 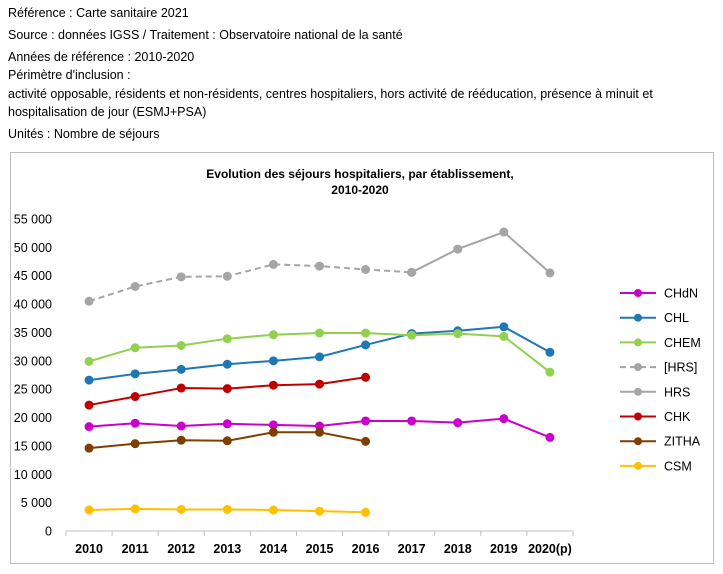 I want to click on y-tick-label: 20 000, so click(x=33, y=418).